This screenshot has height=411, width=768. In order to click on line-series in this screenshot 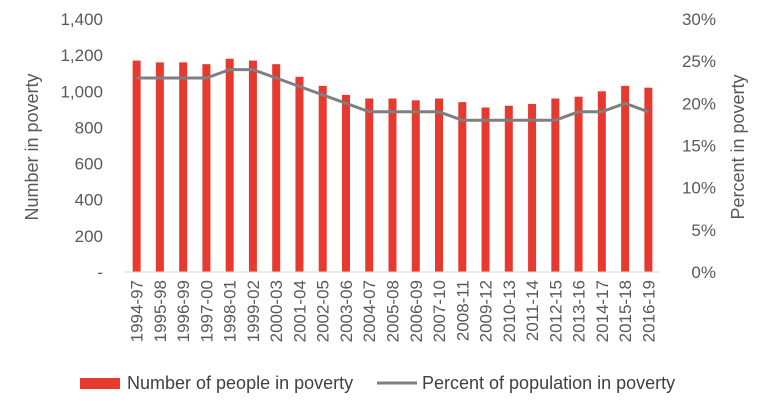, I will do `click(392, 95)`.